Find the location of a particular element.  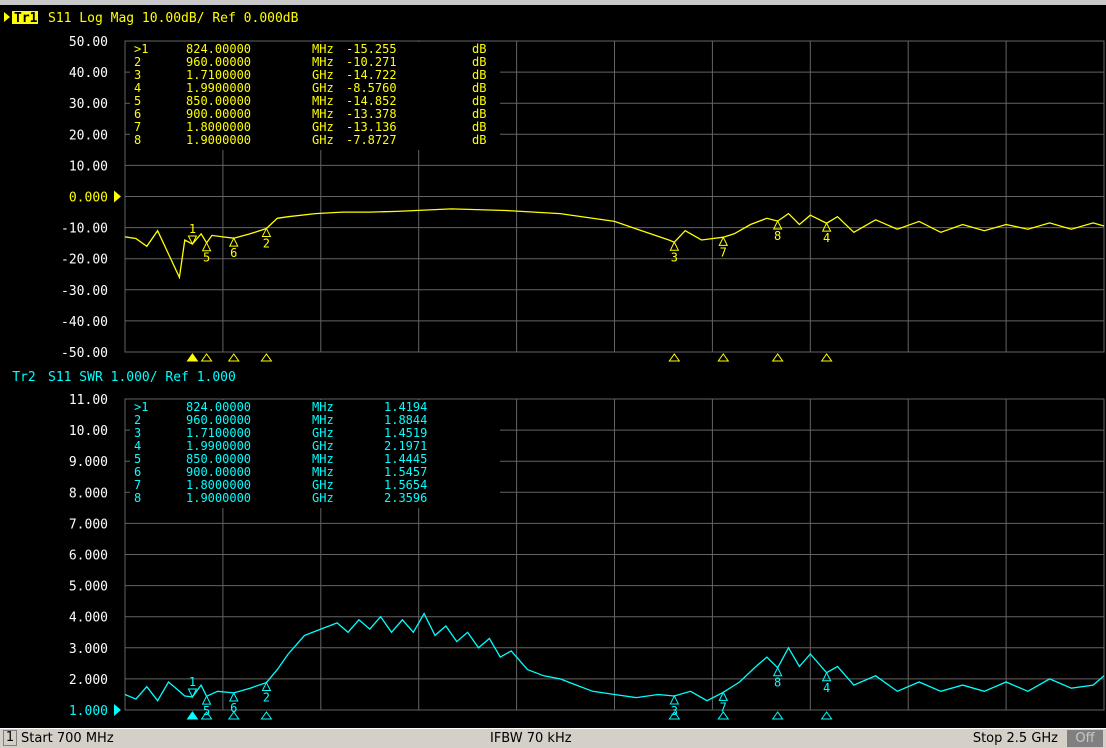

marker-1: 1 is located at coordinates (192, 292).